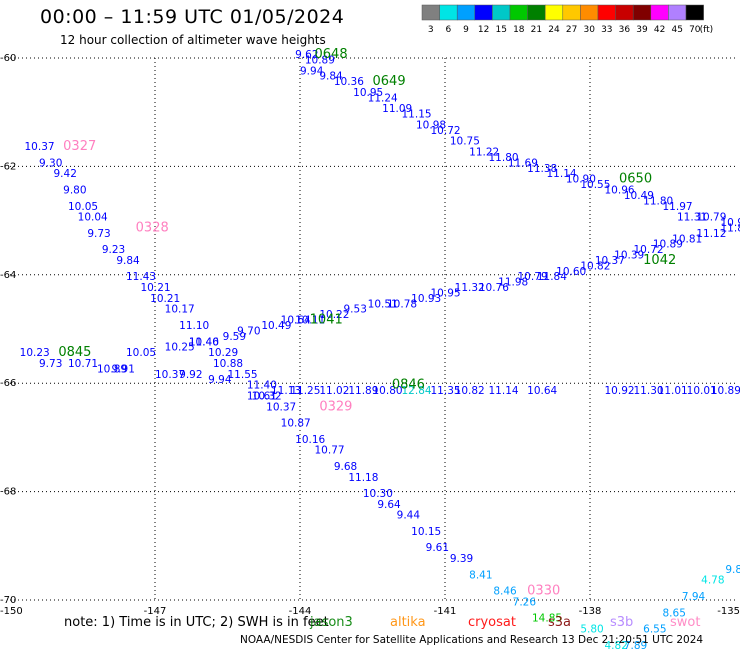 The width and height of the screenshot is (740, 650). Describe the element at coordinates (649, 391) in the screenshot. I see `wave-height-label: 11.30` at that location.